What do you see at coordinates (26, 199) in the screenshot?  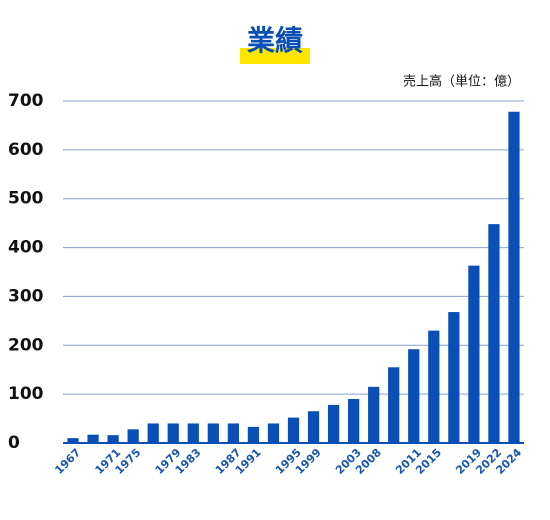 I see `y-tick-label: 500` at bounding box center [26, 199].